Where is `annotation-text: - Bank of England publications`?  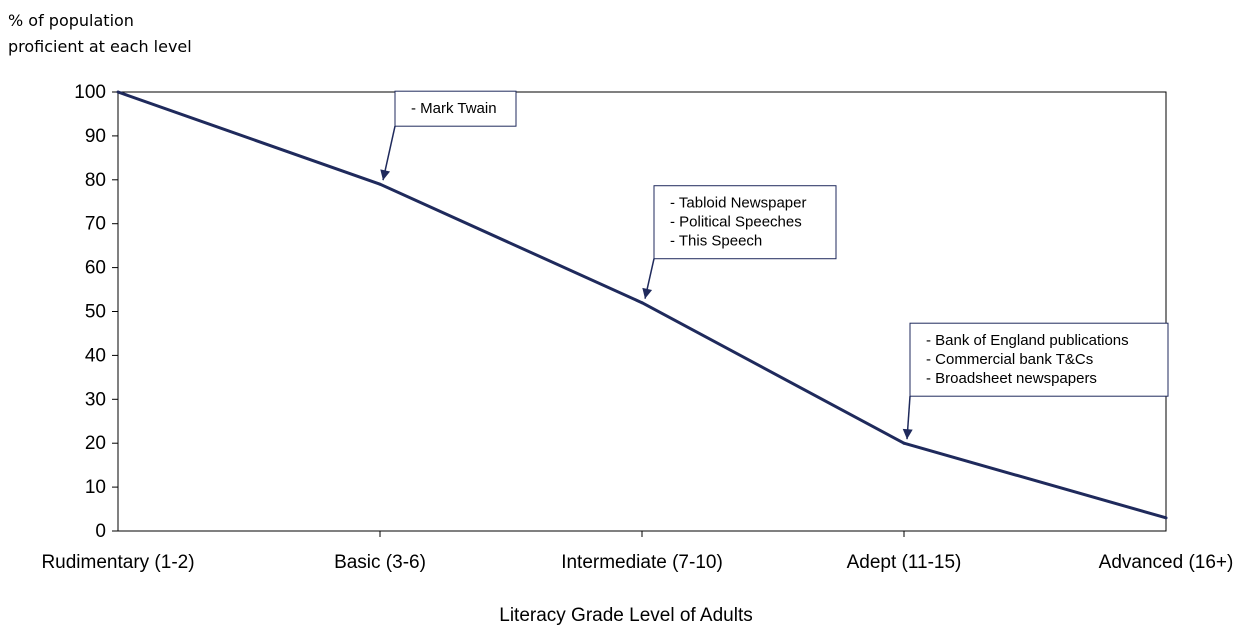
annotation-text: - Bank of England publications is located at coordinates (1027, 340).